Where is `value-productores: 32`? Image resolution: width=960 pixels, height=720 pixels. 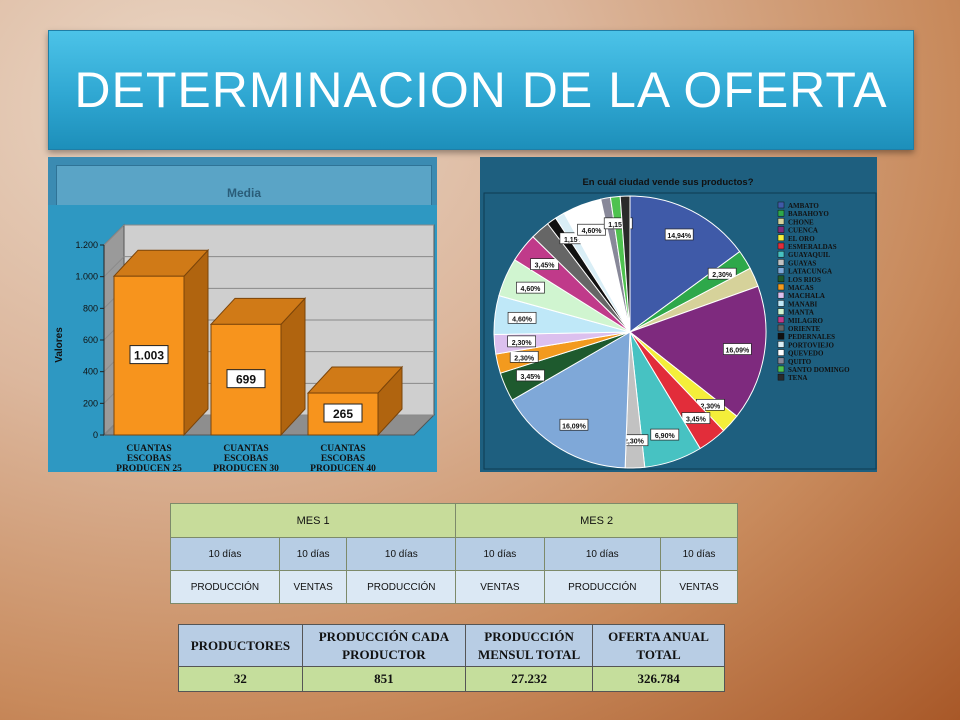
value-productores: 32 is located at coordinates (240, 679).